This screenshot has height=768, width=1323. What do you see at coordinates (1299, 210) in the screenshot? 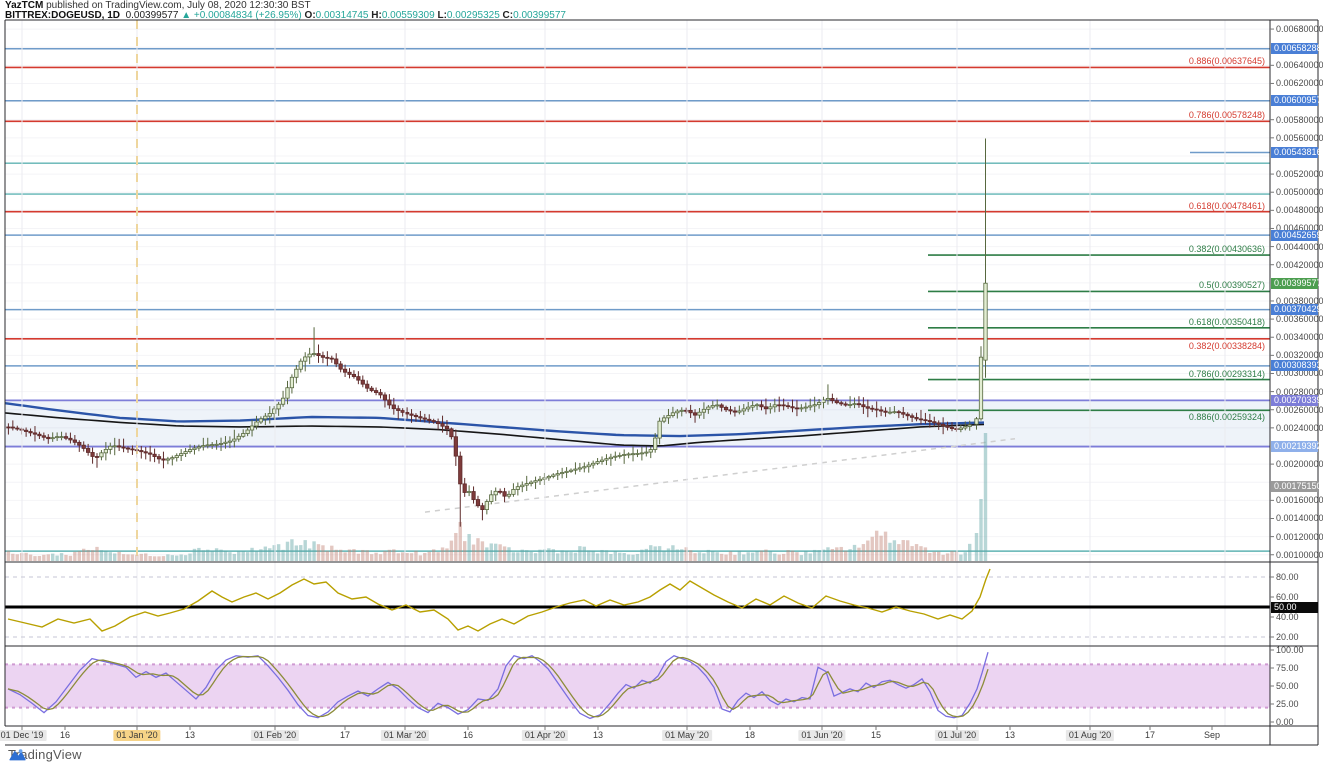
I see `price-axis-label: 0.00480000` at bounding box center [1299, 210].